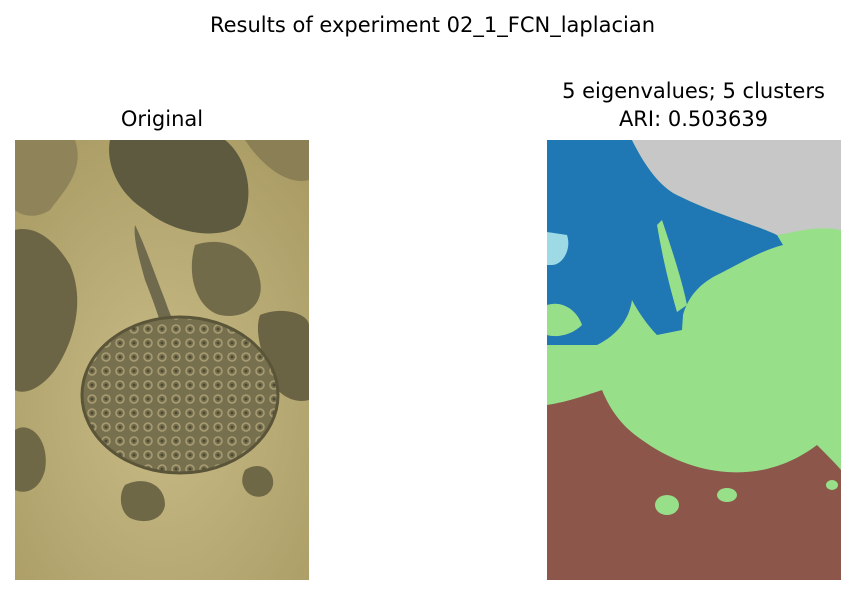  What do you see at coordinates (432, 25) in the screenshot?
I see `figure-suptitle: Results of experiment 02_1_FCN_laplacian` at bounding box center [432, 25].